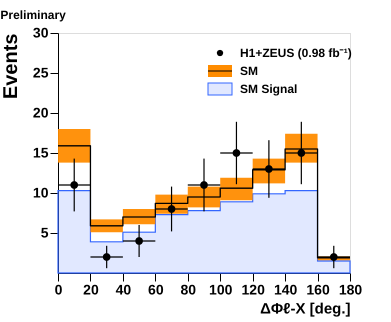 This screenshot has height=322, width=391. What do you see at coordinates (296, 53) in the screenshot?
I see `legend-label: H1+ZEUS (0.98 fb⁻¹)` at bounding box center [296, 53].